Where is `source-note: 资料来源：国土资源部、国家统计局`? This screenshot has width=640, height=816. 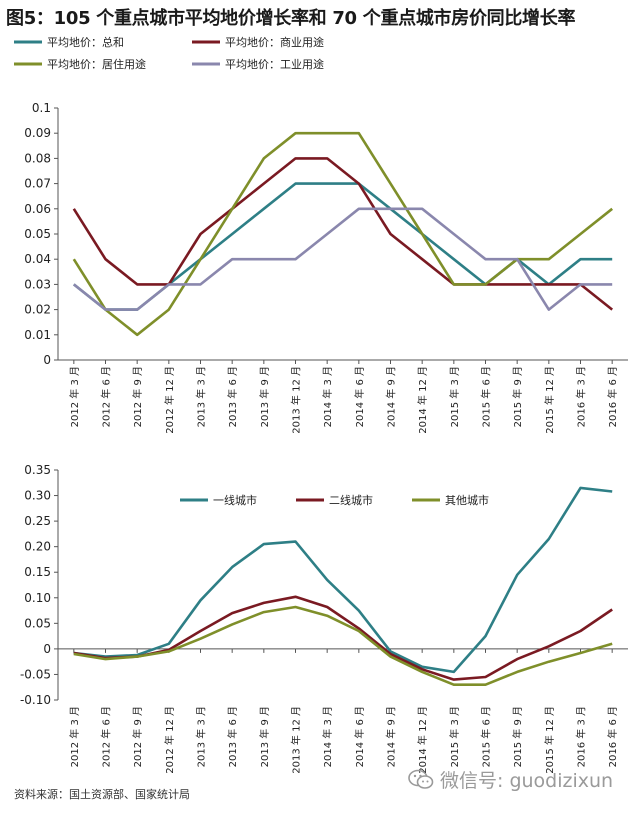 source-note: 资料来源：国土资源部、国家统计局 is located at coordinates (102, 794).